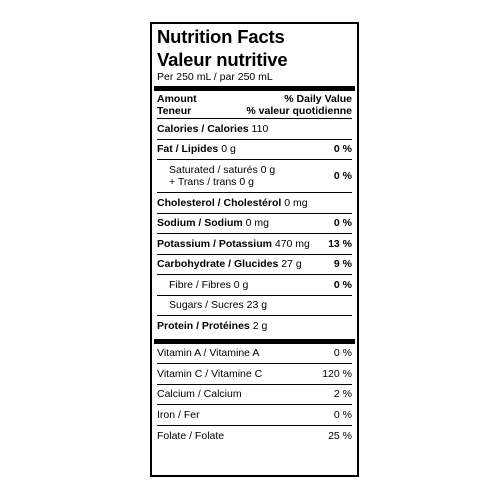  Describe the element at coordinates (254, 415) in the screenshot. I see `iron-row: Iron / Fer 0 %` at that location.